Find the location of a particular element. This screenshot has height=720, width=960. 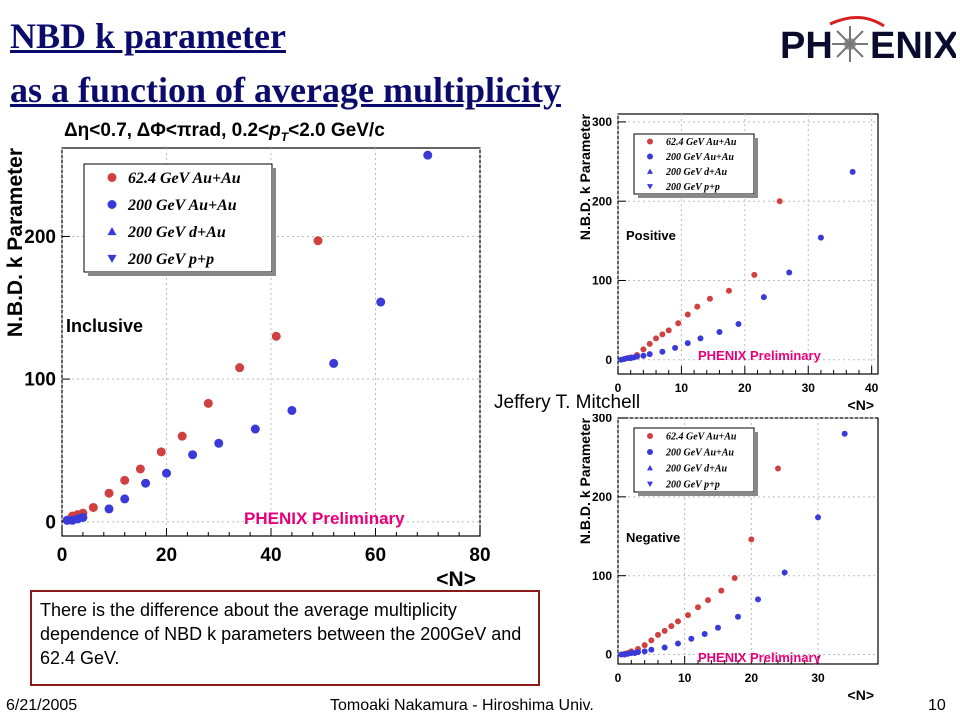

y-tick-label: 300 is located at coordinates (602, 419).